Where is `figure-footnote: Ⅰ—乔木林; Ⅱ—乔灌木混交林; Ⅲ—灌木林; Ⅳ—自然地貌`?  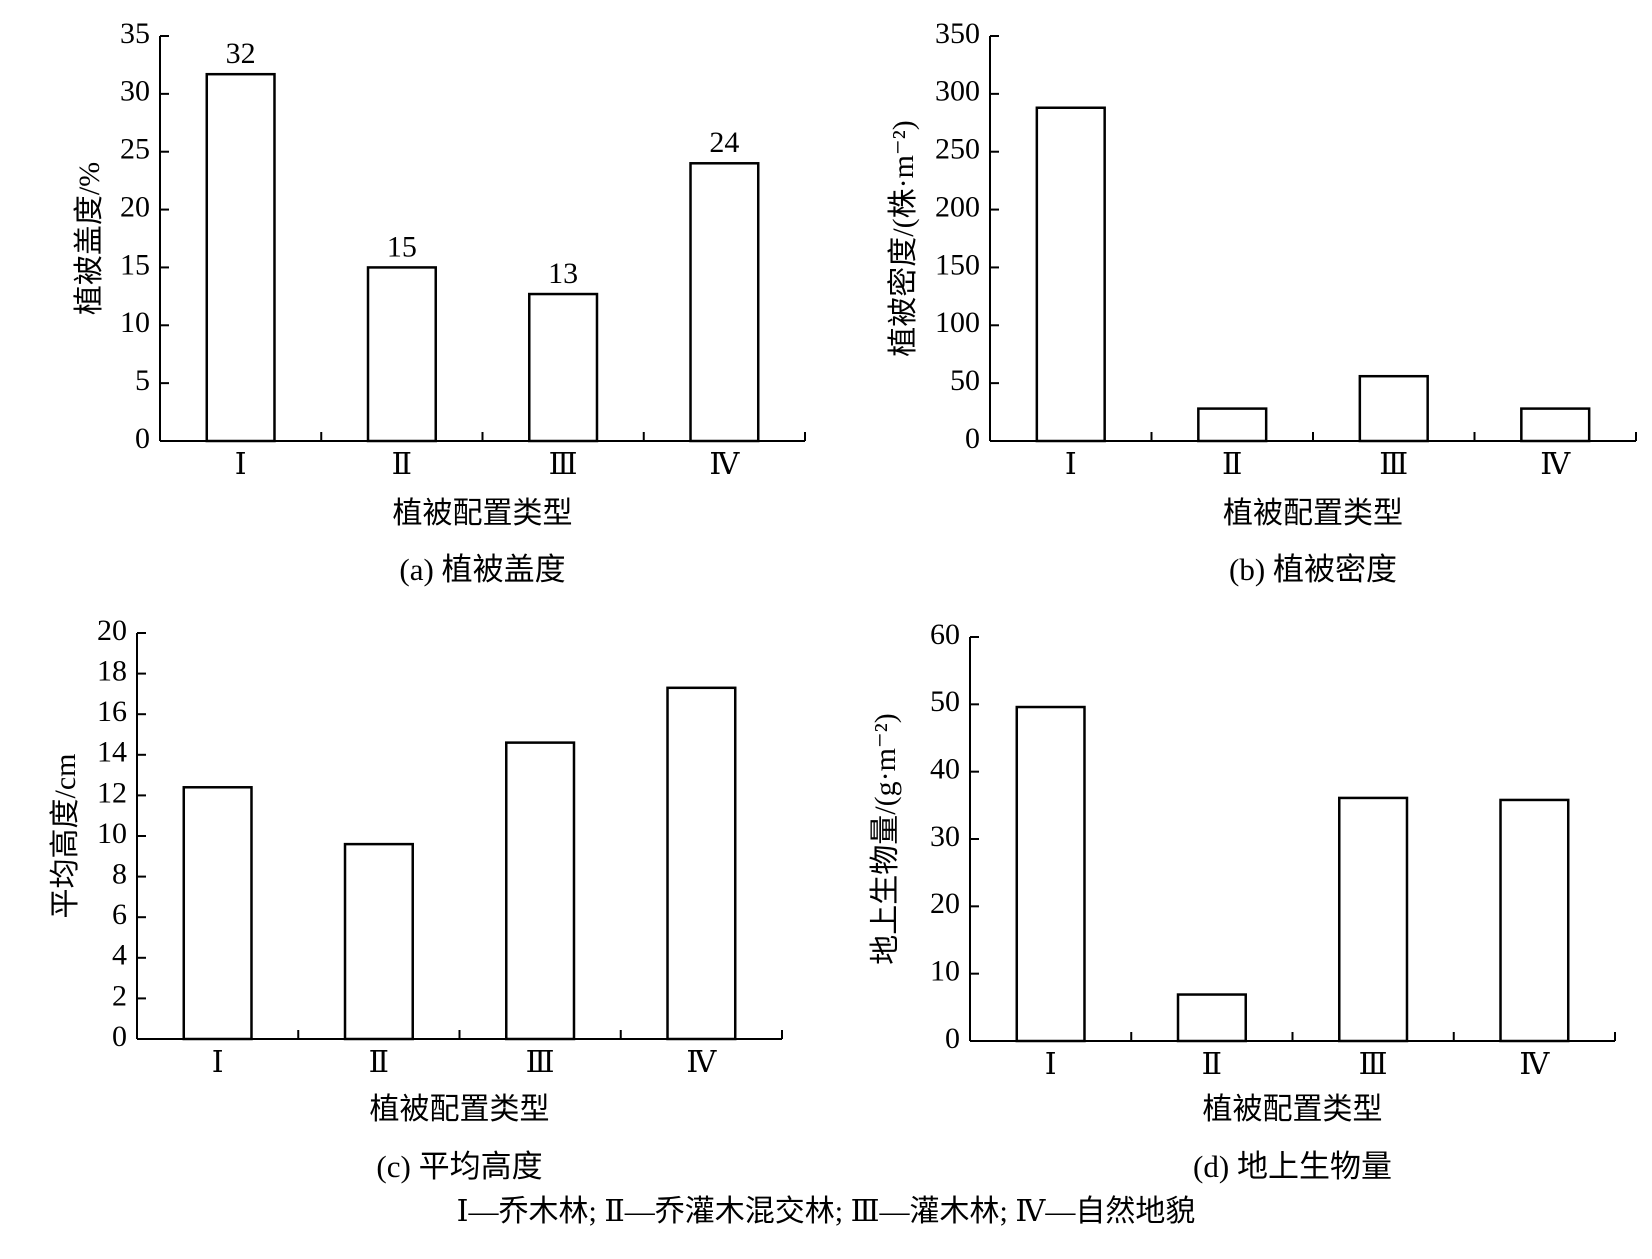
figure-footnote: Ⅰ—乔木林; Ⅱ—乔灌木混交林; Ⅲ—灌木林; Ⅳ—自然地貌 is located at coordinates (826, 1211).